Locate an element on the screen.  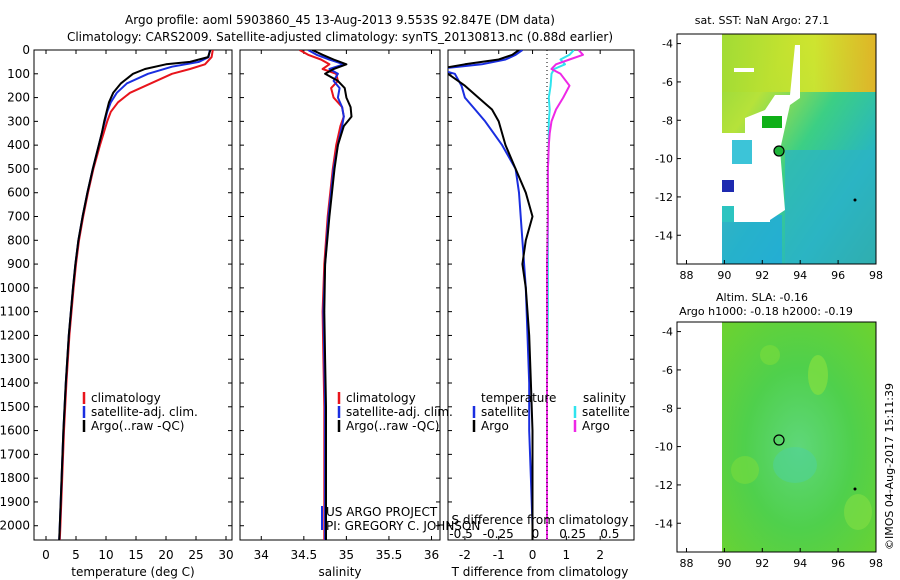
y-tick-label: 1600 is located at coordinates (15, 431).